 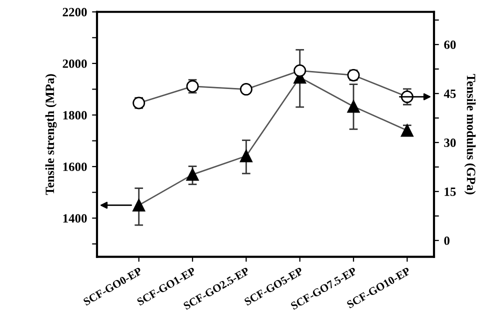 I want to click on y-tick-label: 2000, so click(x=74, y=63).